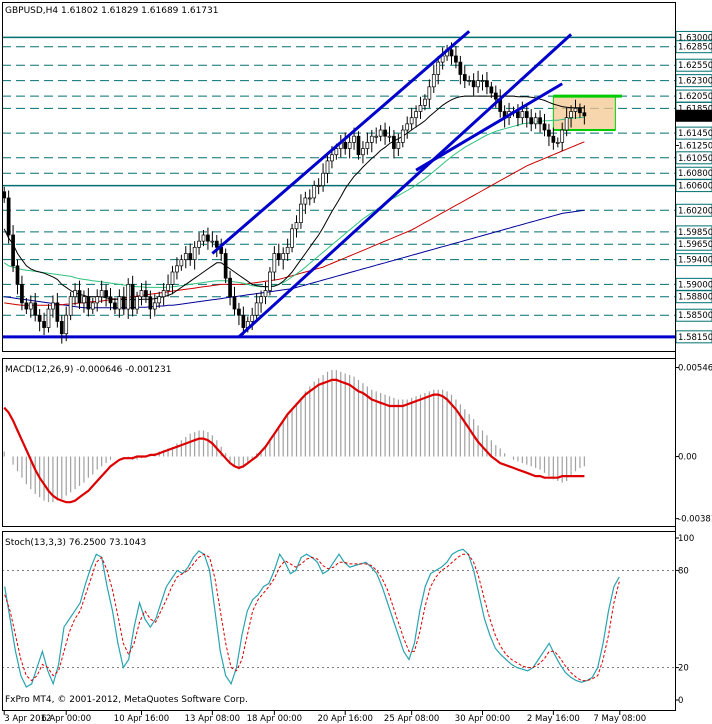  What do you see at coordinates (695, 66) in the screenshot?
I see `price-tick-label: 1.62550` at bounding box center [695, 66].